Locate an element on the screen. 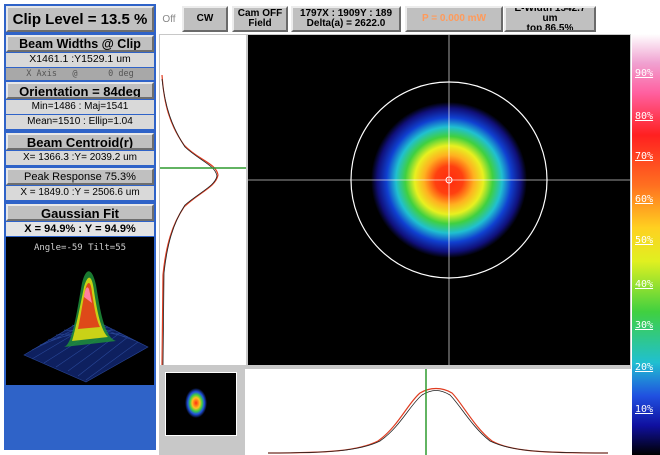  scale-label-50: 50% is located at coordinates (644, 240).